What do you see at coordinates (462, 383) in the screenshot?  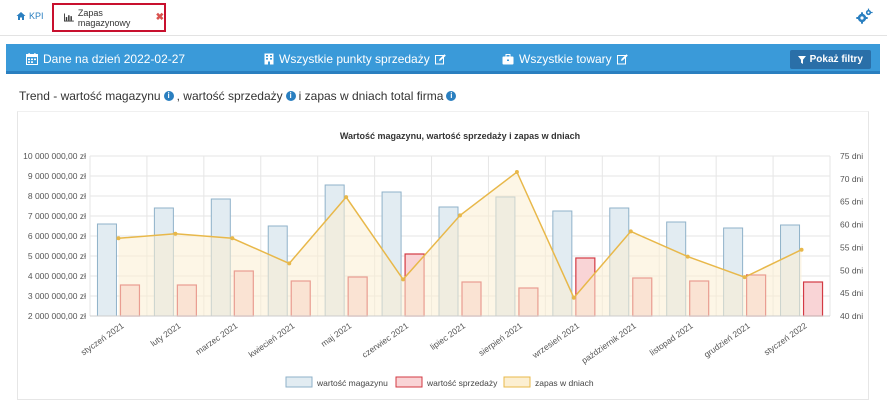 I see `legend-label: wartość sprzedaży` at bounding box center [462, 383].